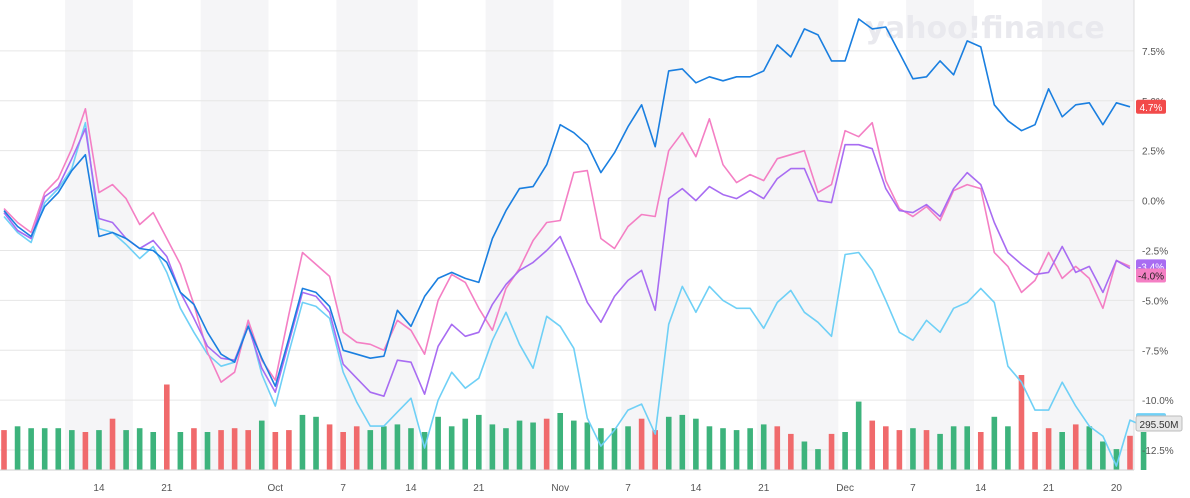 This screenshot has height=498, width=1190. What do you see at coordinates (1155, 251) in the screenshot?
I see `y-tick-label: -2.5%` at bounding box center [1155, 251].